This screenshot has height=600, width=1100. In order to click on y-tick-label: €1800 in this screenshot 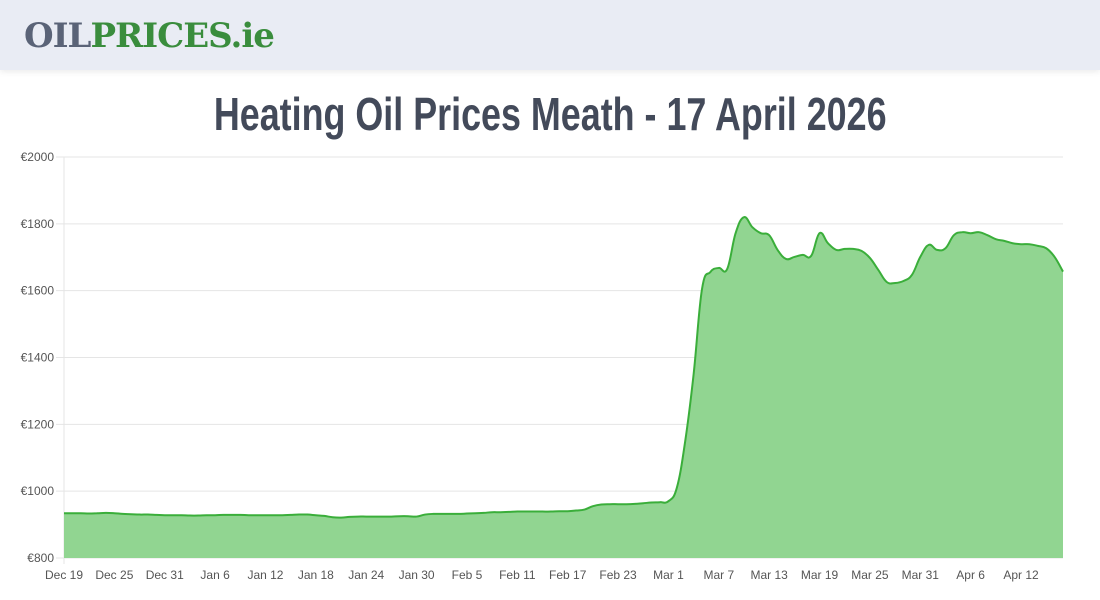, I will do `click(38, 224)`.